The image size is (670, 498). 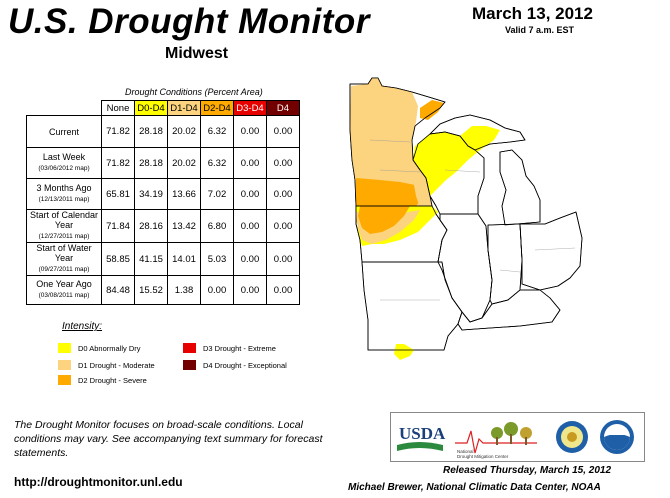 What do you see at coordinates (250, 108) in the screenshot?
I see `col-header-d3-d4: D3-D4` at bounding box center [250, 108].